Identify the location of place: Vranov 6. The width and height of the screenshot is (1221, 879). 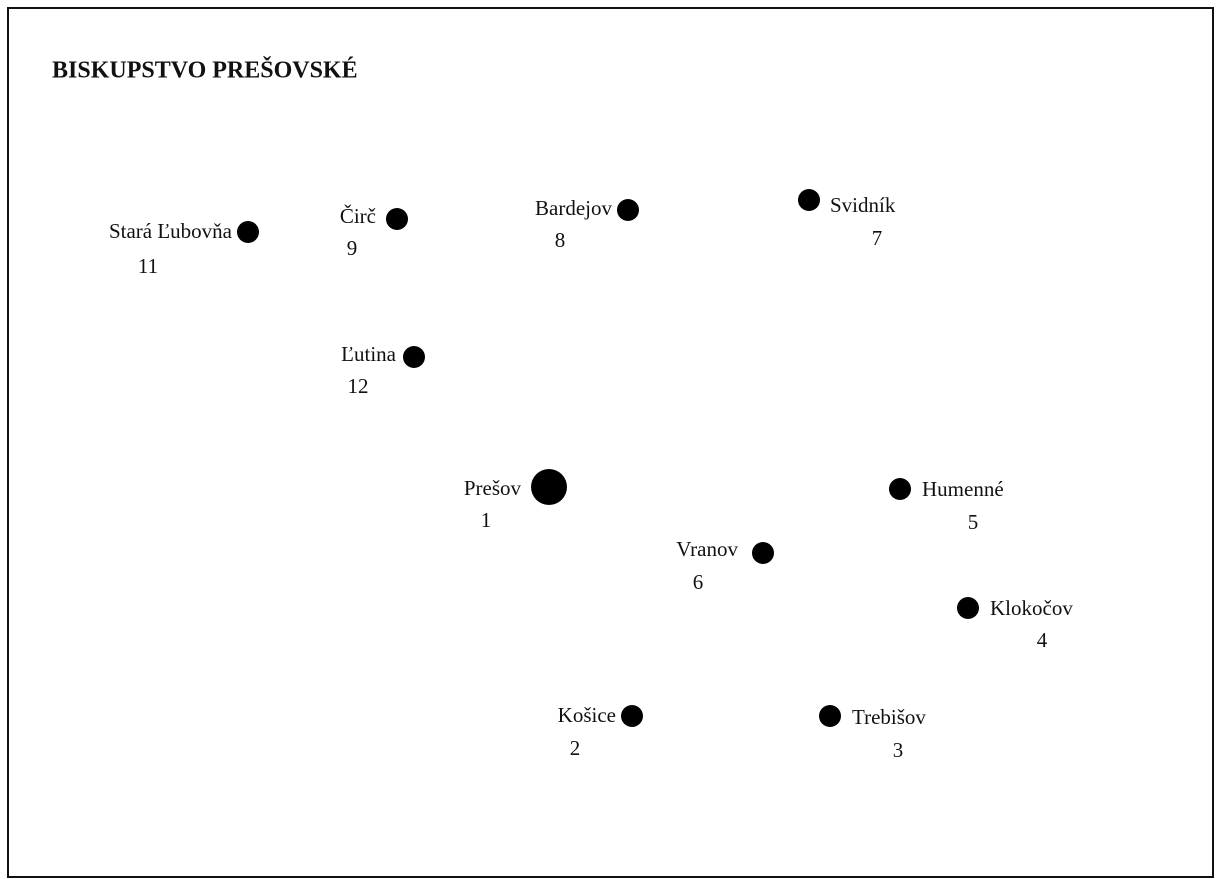
(725, 565).